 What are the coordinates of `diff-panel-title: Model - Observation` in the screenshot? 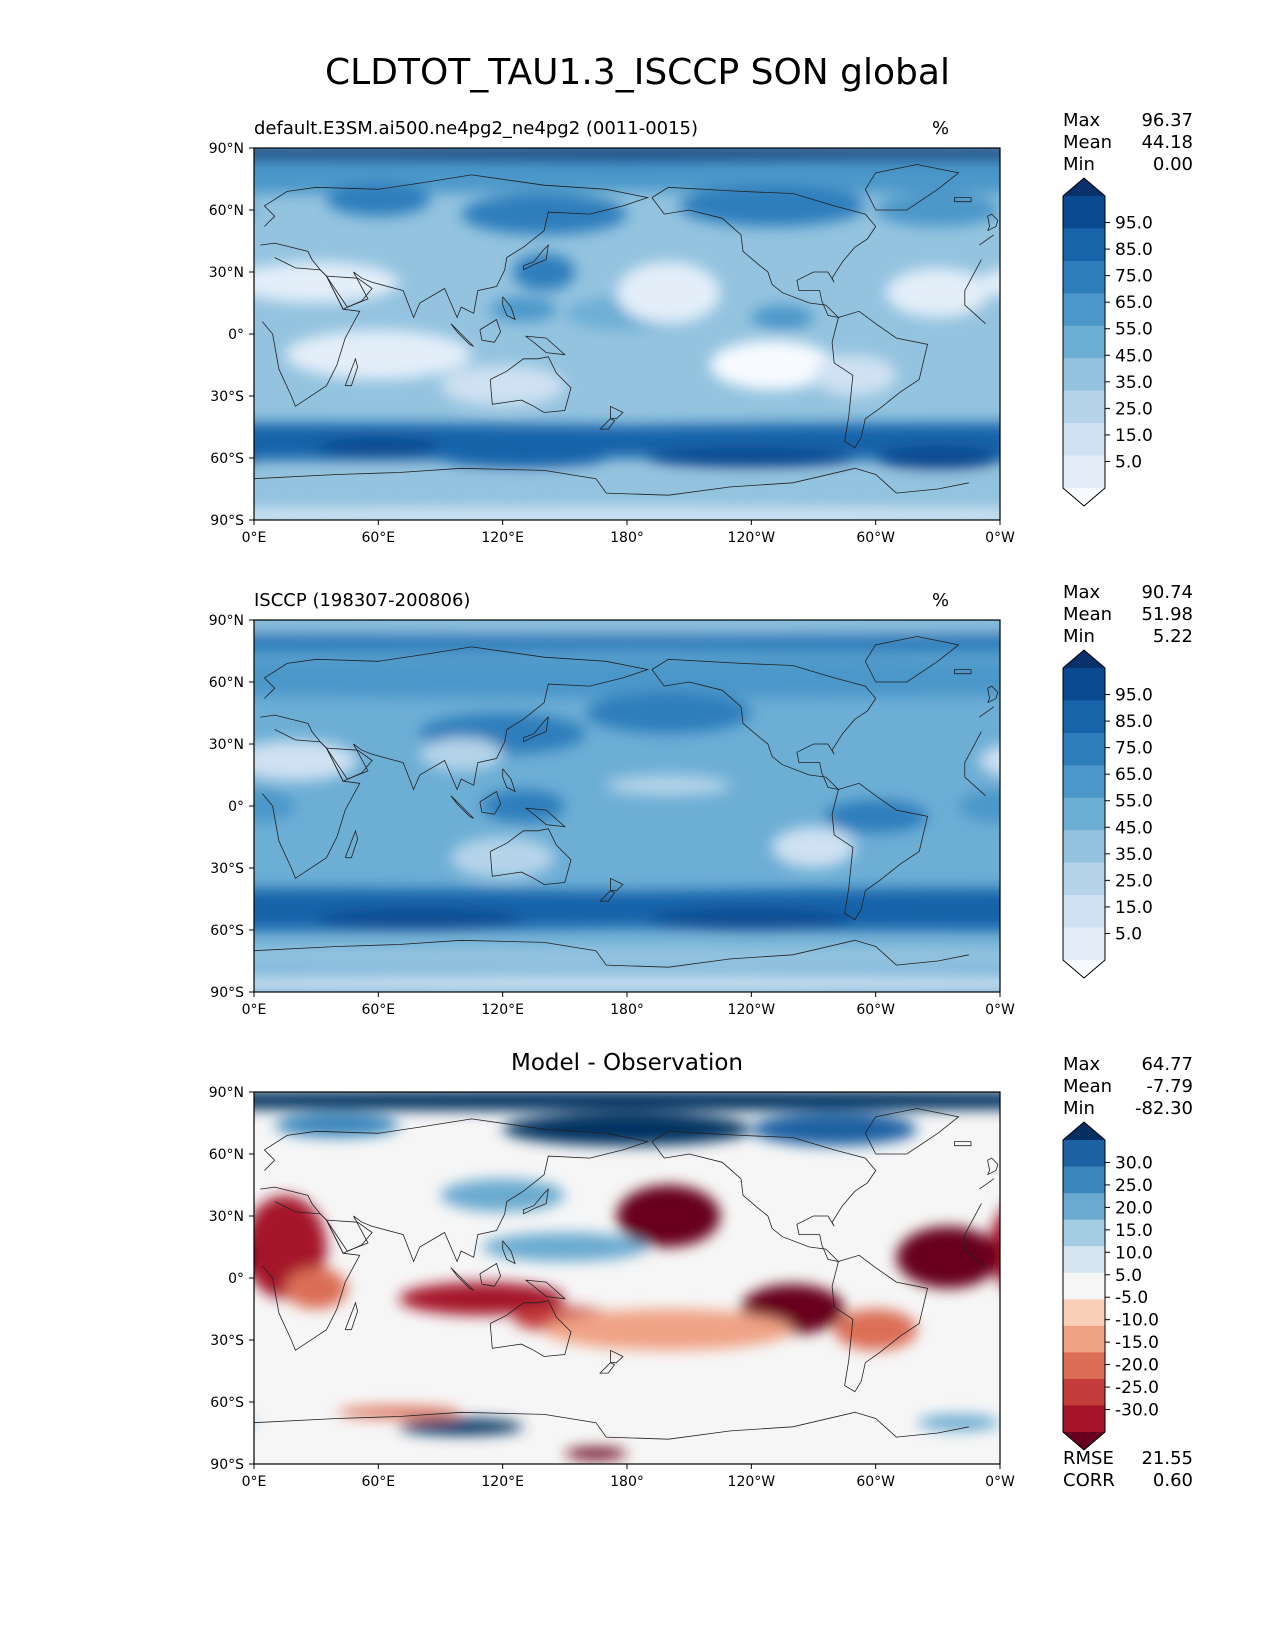 It's located at (627, 1063).